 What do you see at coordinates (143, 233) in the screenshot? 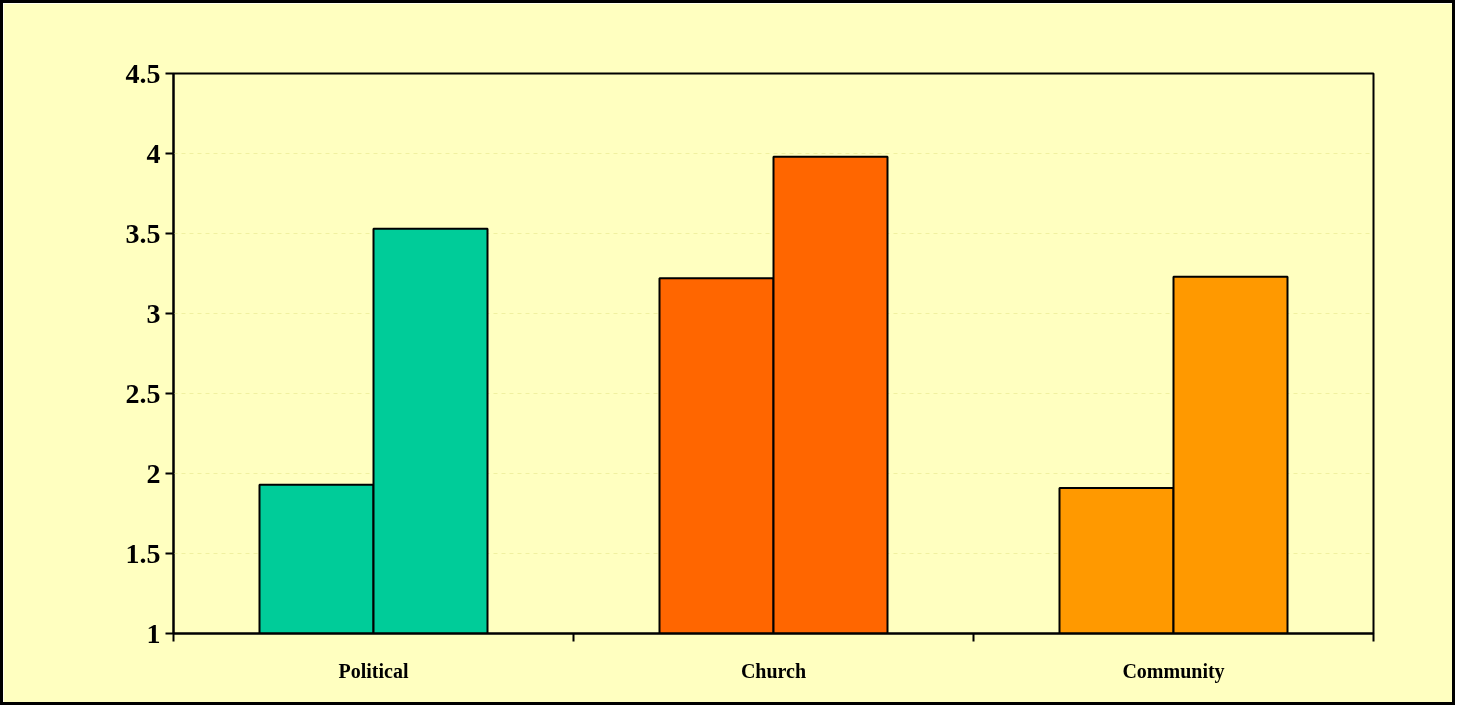
I see `y-tick-label: 3.5` at bounding box center [143, 233].